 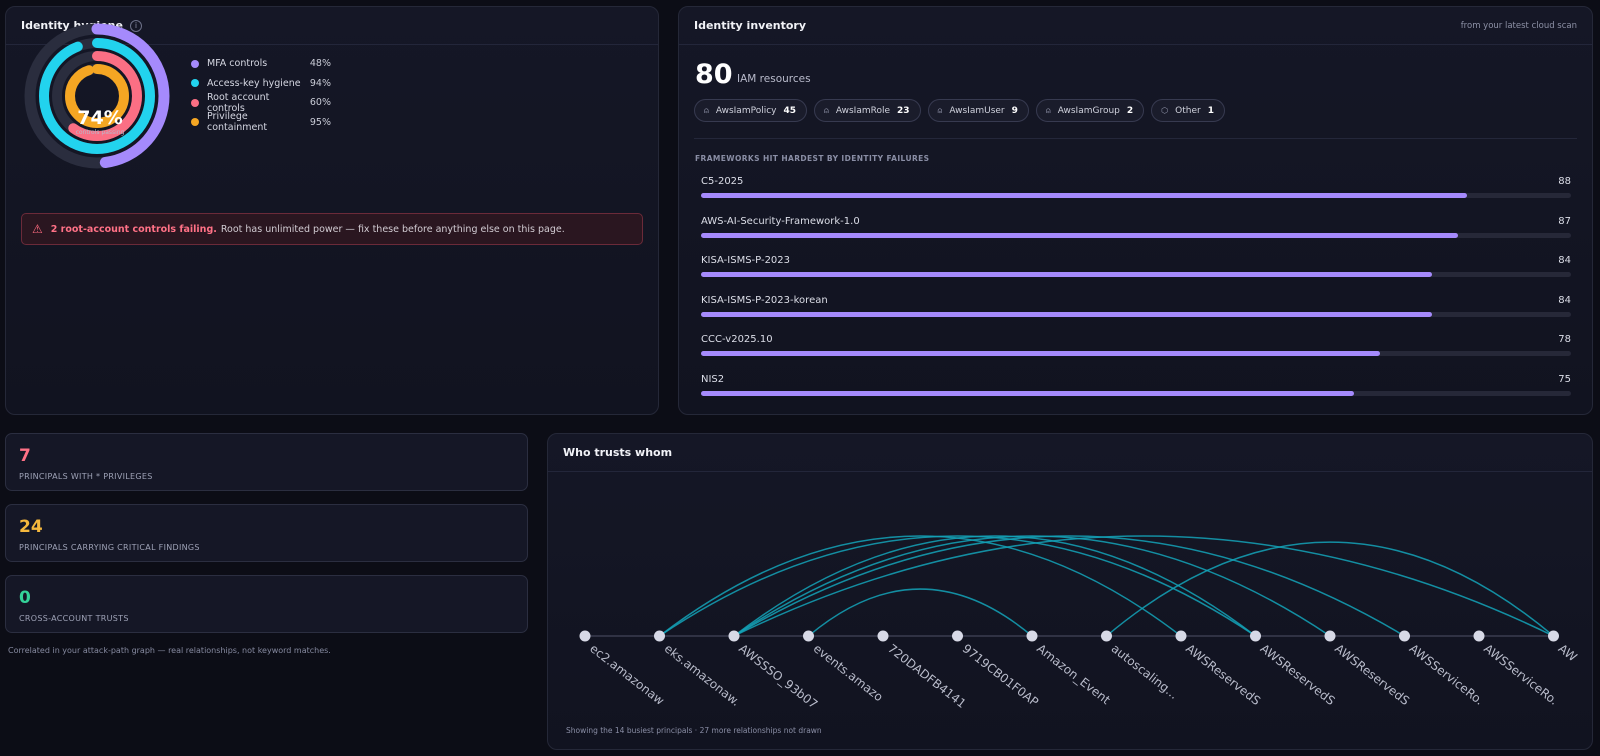 What do you see at coordinates (1564, 221) in the screenshot?
I see `framework-value: 87` at bounding box center [1564, 221].